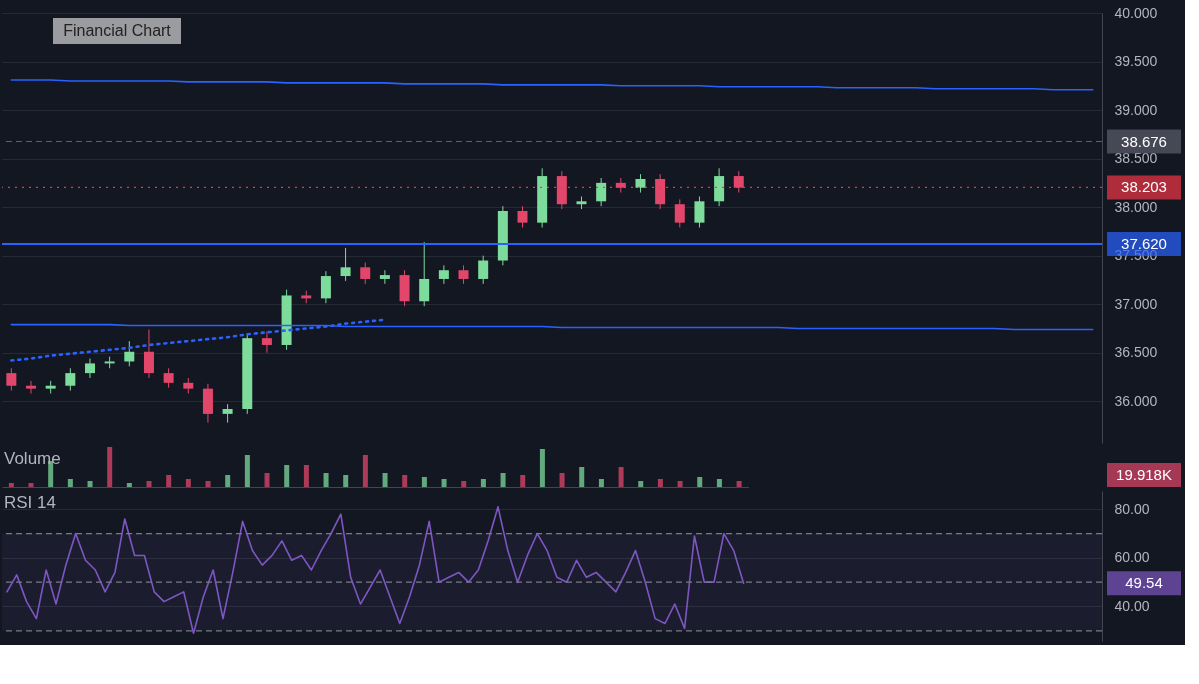 The height and width of the screenshot is (684, 1199). Describe the element at coordinates (117, 30) in the screenshot. I see `text: Financial Chart` at that location.